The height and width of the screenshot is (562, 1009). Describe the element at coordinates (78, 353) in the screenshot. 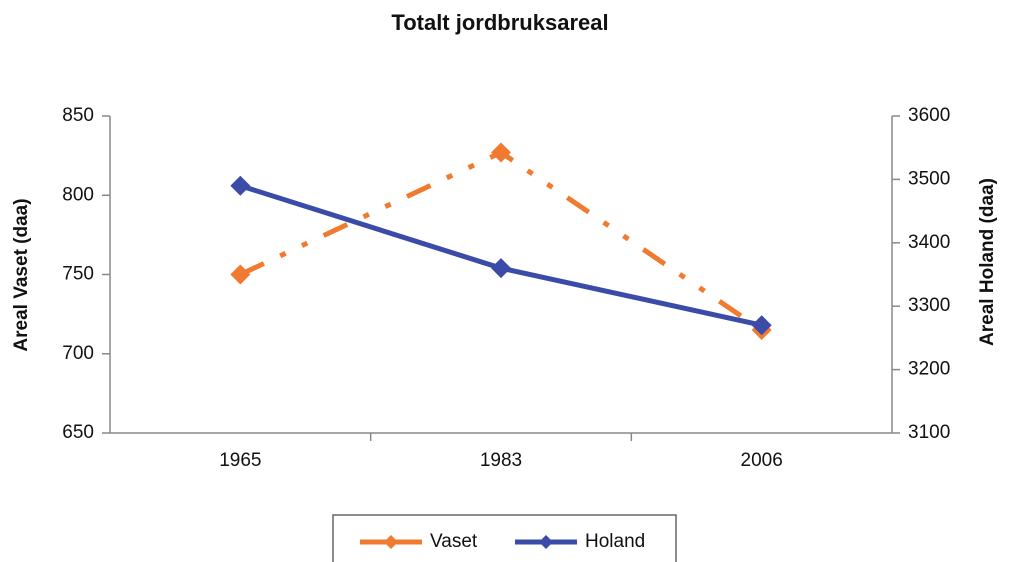

I see `y-tick-label: 700` at that location.